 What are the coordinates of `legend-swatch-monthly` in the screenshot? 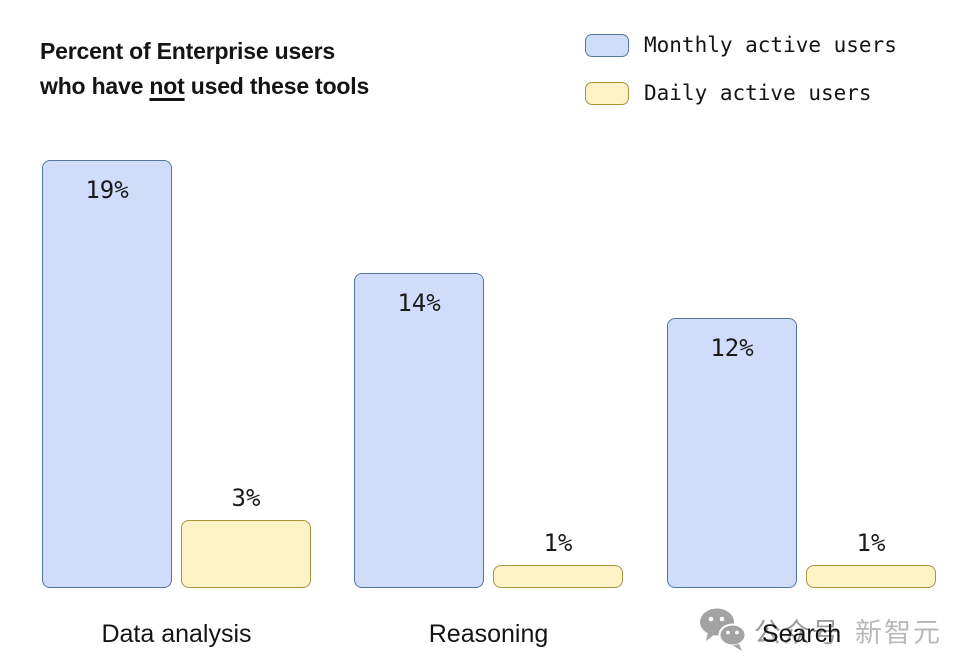 It's located at (607, 45).